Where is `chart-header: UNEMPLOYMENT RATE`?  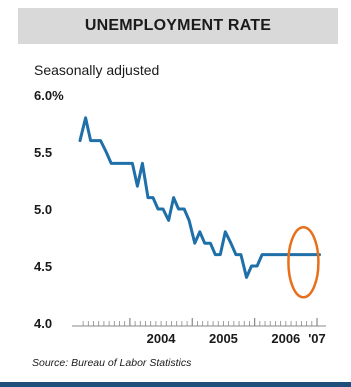
chart-header: UNEMPLOYMENT RATE is located at coordinates (178, 26).